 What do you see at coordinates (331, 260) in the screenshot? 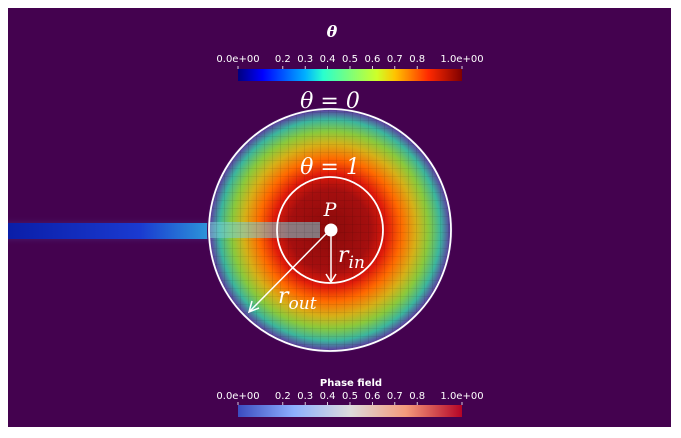
I see `r-in-arrow` at bounding box center [331, 260].